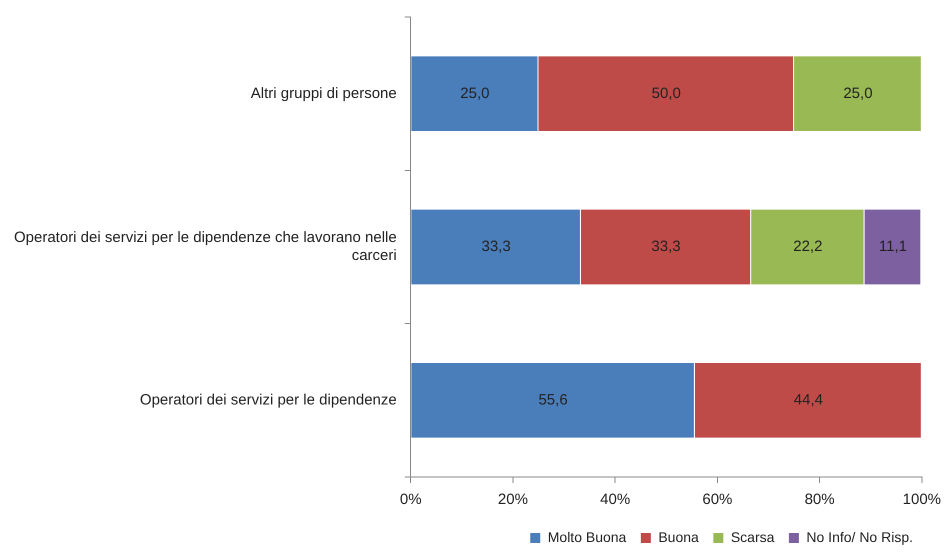  I want to click on x-tick-label: 80%, so click(819, 499).